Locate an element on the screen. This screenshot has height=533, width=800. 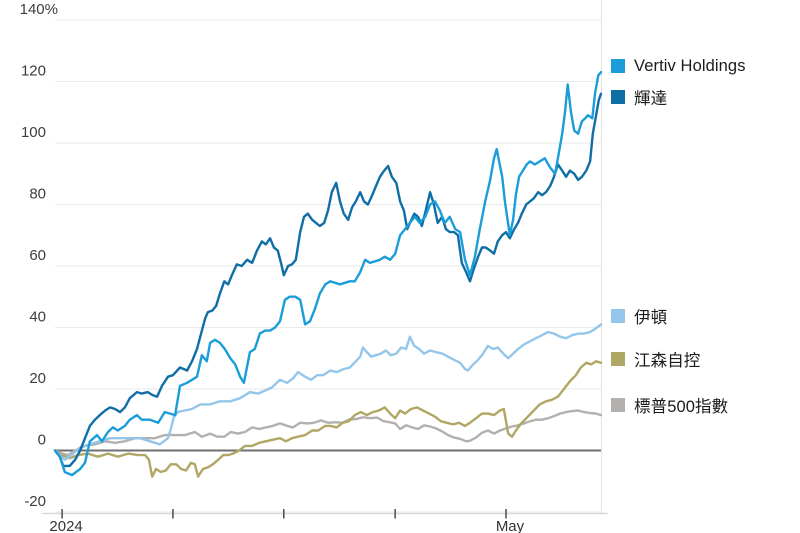
legend-item-eaton: 伊頓 is located at coordinates (639, 317).